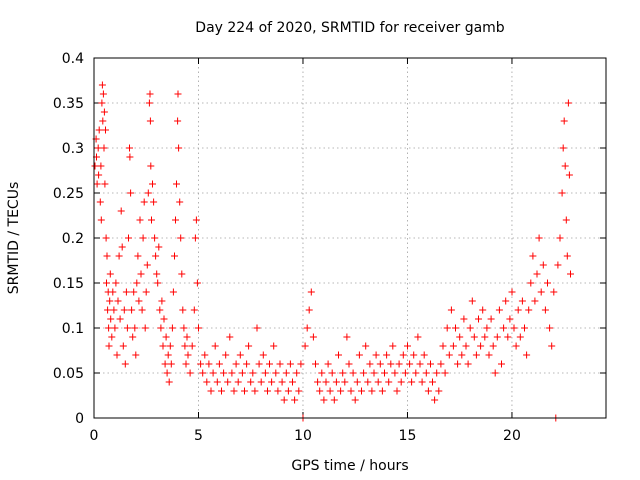 The height and width of the screenshot is (480, 640). What do you see at coordinates (68, 284) in the screenshot?
I see `y-tick-label: 0.15` at bounding box center [68, 284].